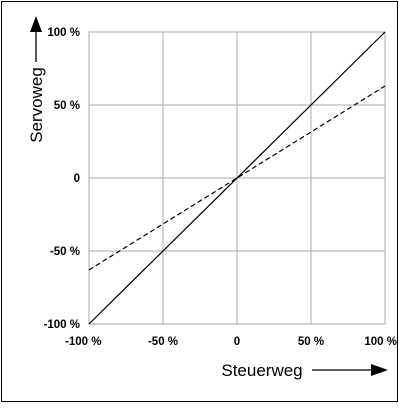 The width and height of the screenshot is (399, 408). Describe the element at coordinates (63, 33) in the screenshot. I see `y-tick-label: 100 %` at that location.